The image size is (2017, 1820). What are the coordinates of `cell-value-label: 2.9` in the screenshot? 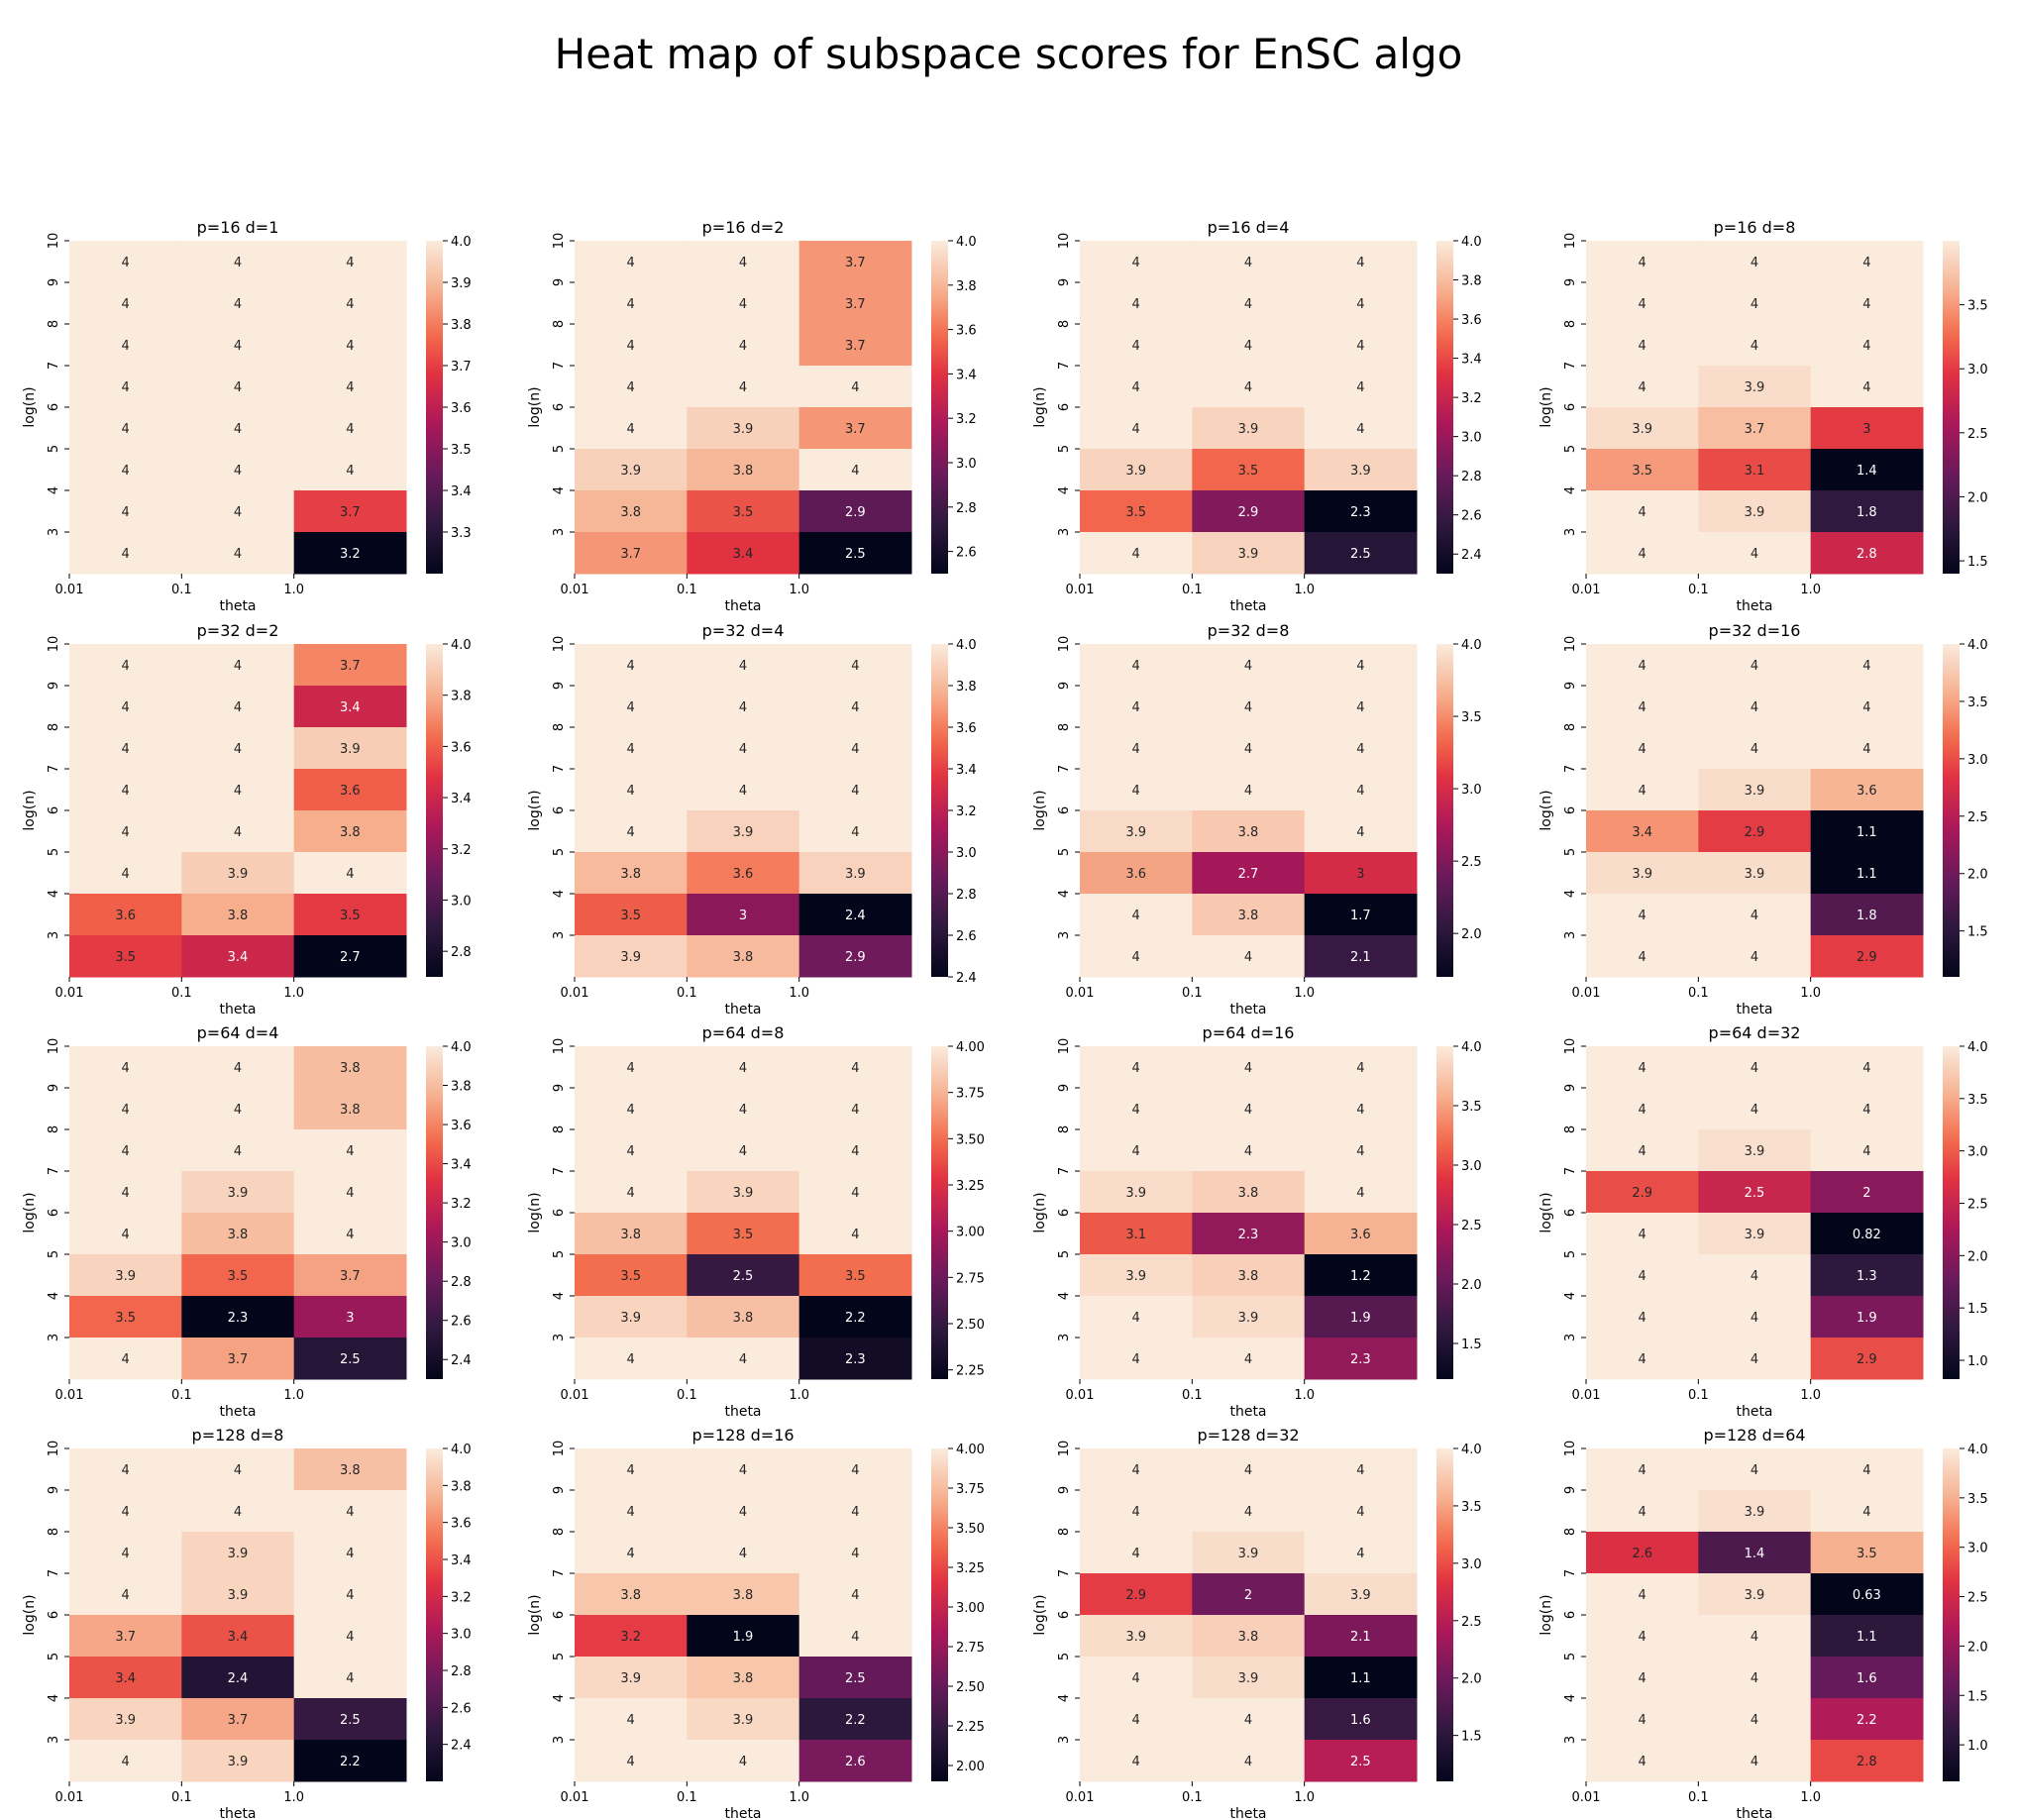 It's located at (1755, 832).